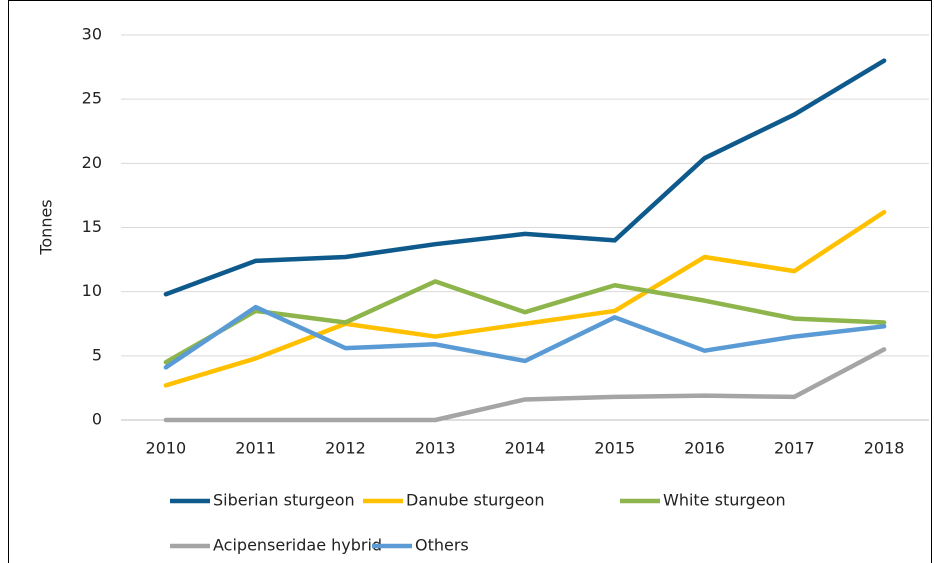 Image resolution: width=934 pixels, height=563 pixels. Describe the element at coordinates (97, 354) in the screenshot. I see `y-tick-label: 5` at that location.